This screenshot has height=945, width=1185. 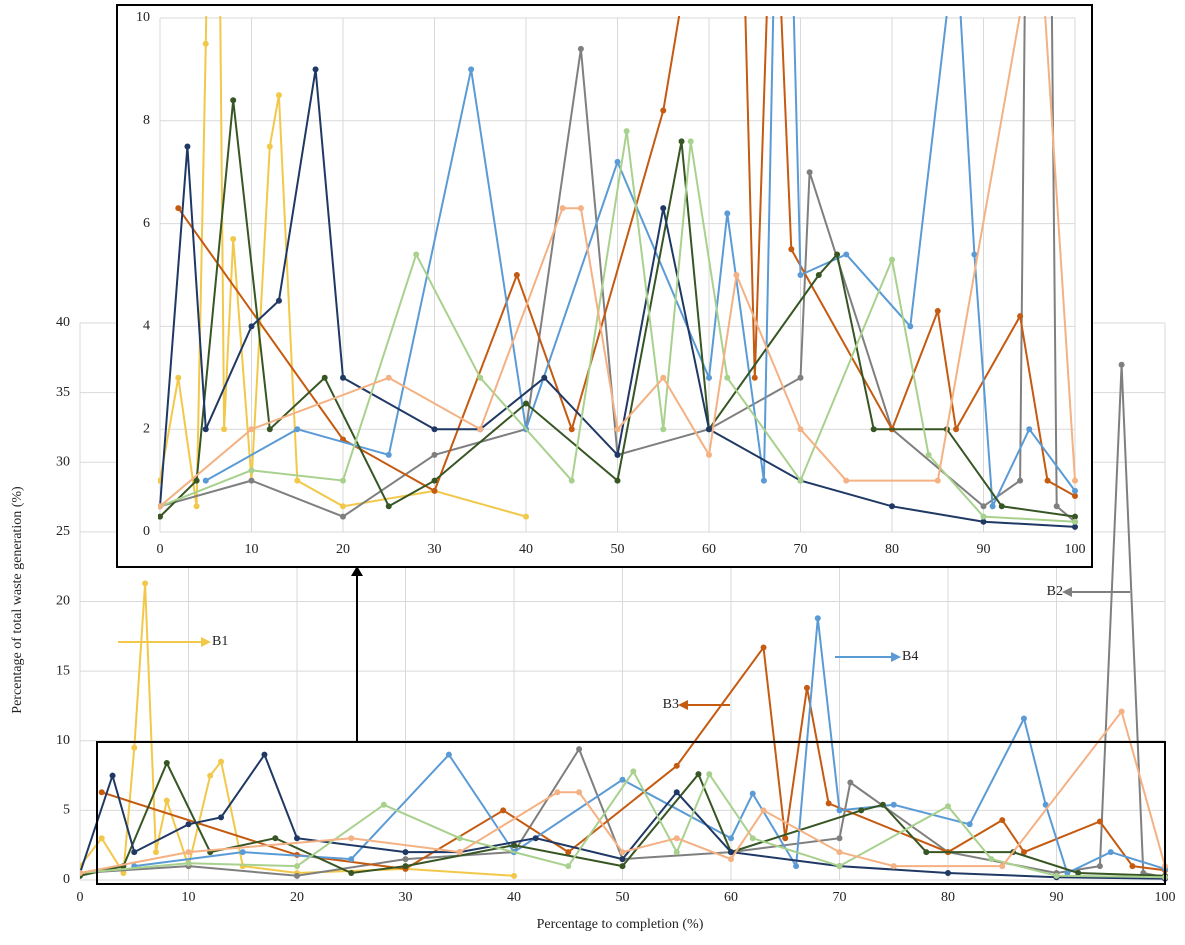 I want to click on x-tick-label: 40, so click(x=514, y=897).